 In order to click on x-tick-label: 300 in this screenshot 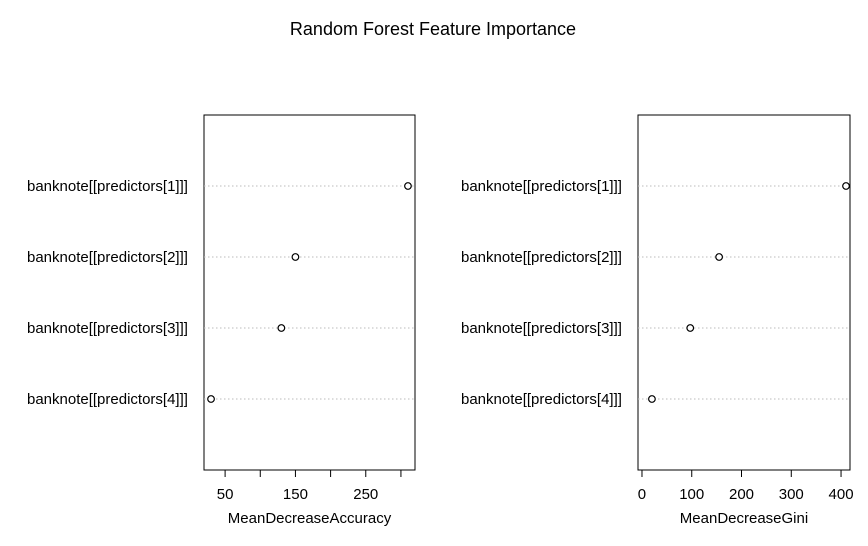, I will do `click(791, 494)`.